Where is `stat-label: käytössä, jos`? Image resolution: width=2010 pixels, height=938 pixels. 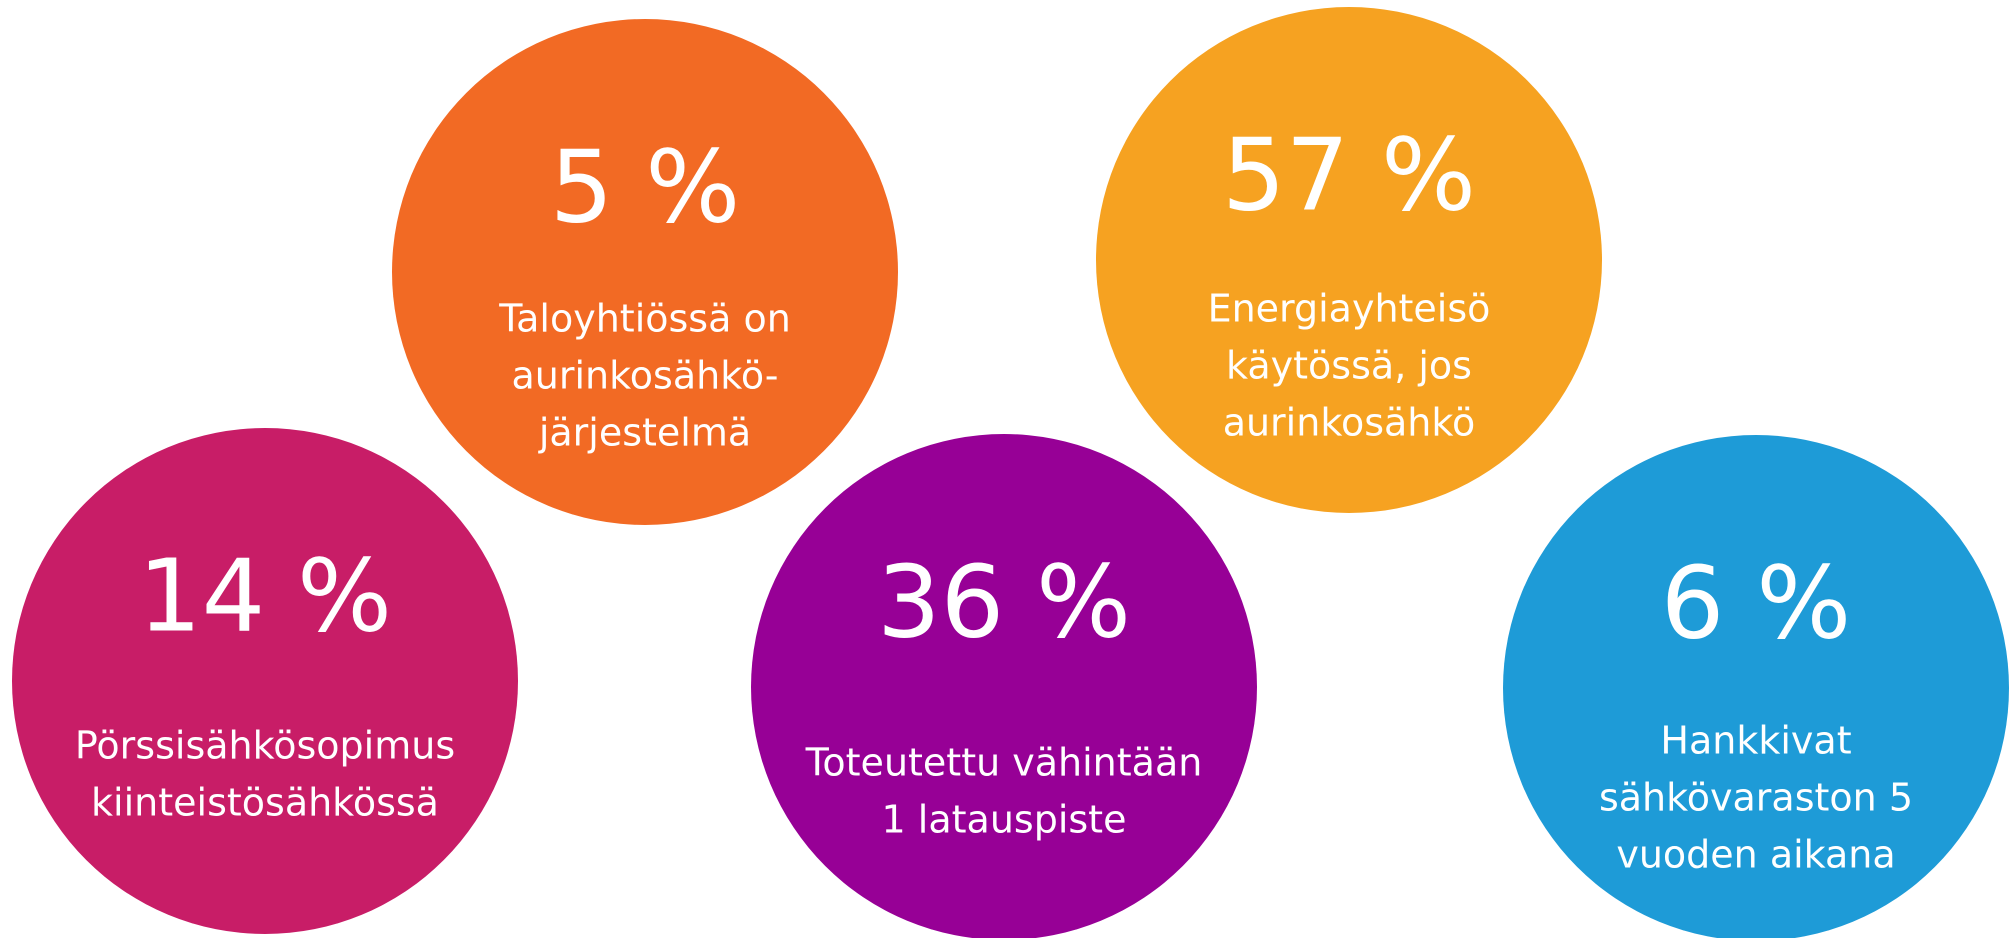
stat-label: käytössä, jos is located at coordinates (1349, 366).